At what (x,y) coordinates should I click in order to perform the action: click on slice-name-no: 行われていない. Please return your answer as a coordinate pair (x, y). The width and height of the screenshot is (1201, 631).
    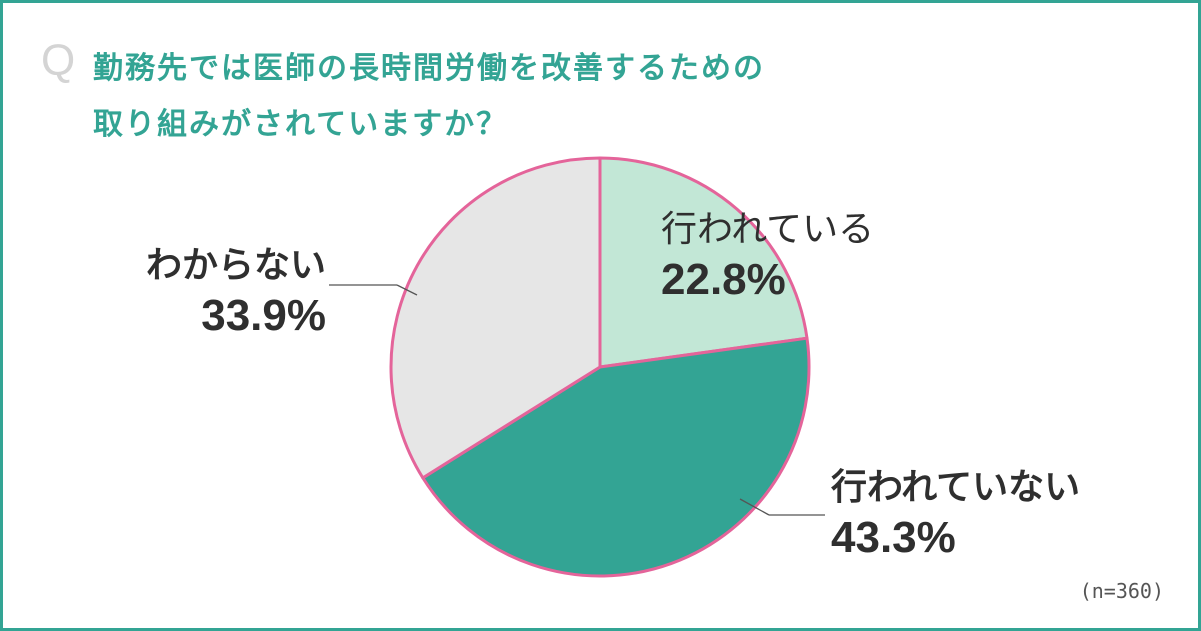
    Looking at the image, I should click on (956, 487).